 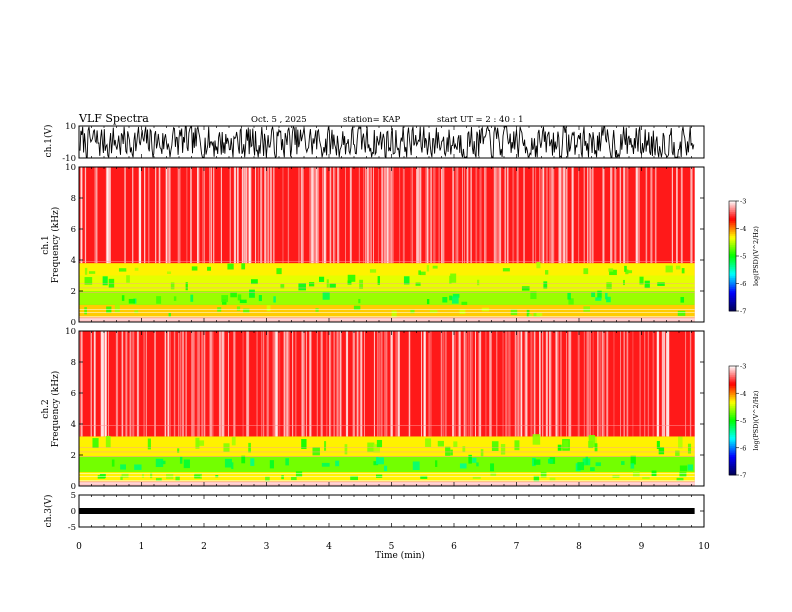 What do you see at coordinates (70, 168) in the screenshot?
I see `y-tick-label: 10` at bounding box center [70, 168].